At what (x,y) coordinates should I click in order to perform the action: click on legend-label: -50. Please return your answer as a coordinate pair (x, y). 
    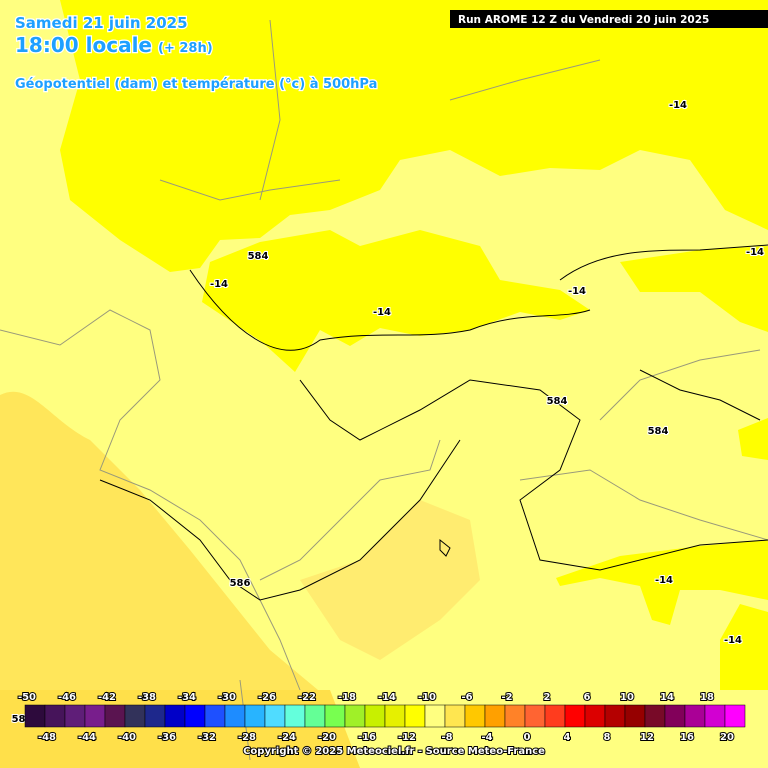
    Looking at the image, I should click on (27, 697).